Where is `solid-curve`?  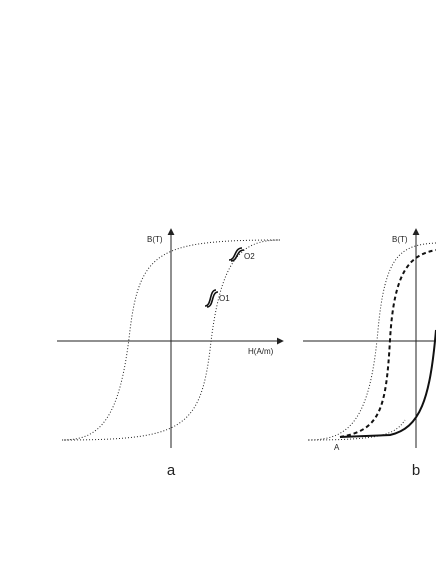
solid-curve is located at coordinates (387, 383).